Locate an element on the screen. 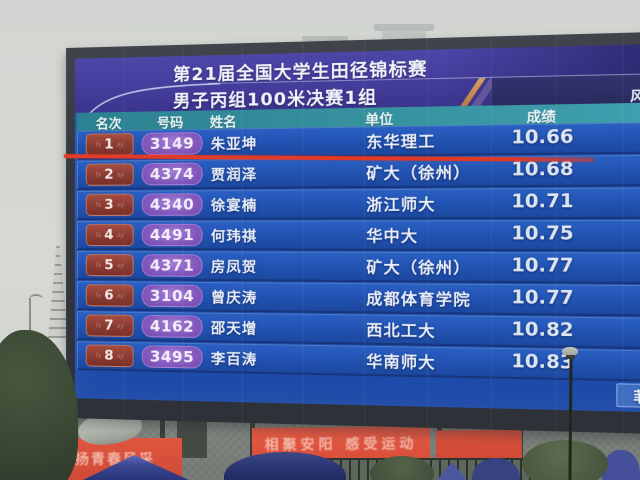 The width and height of the screenshot is (640, 480). rank-value: 3 is located at coordinates (109, 204).